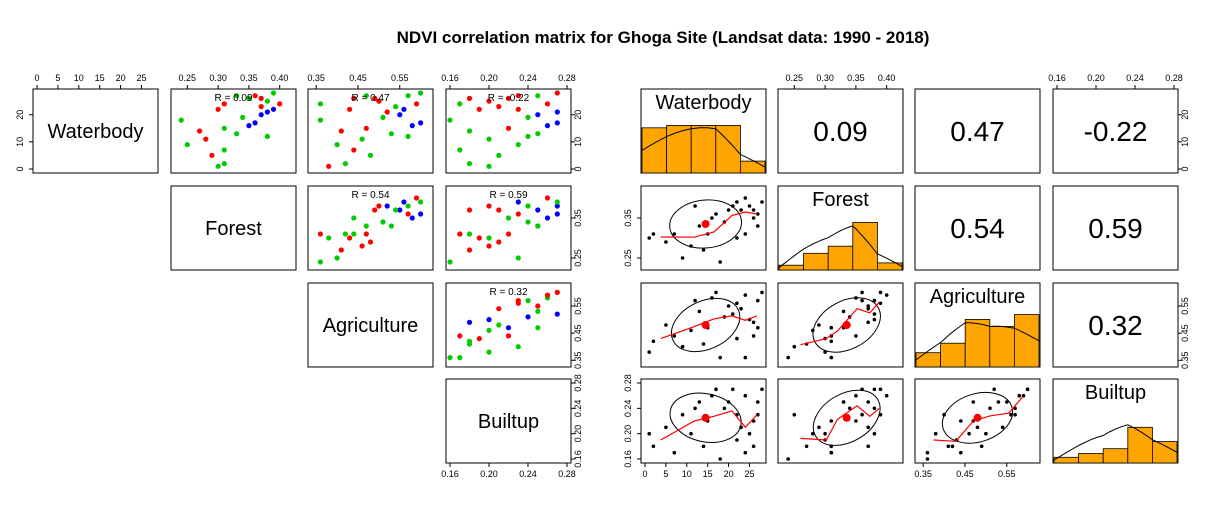  I want to click on correlation-ellipse, so click(977, 417).